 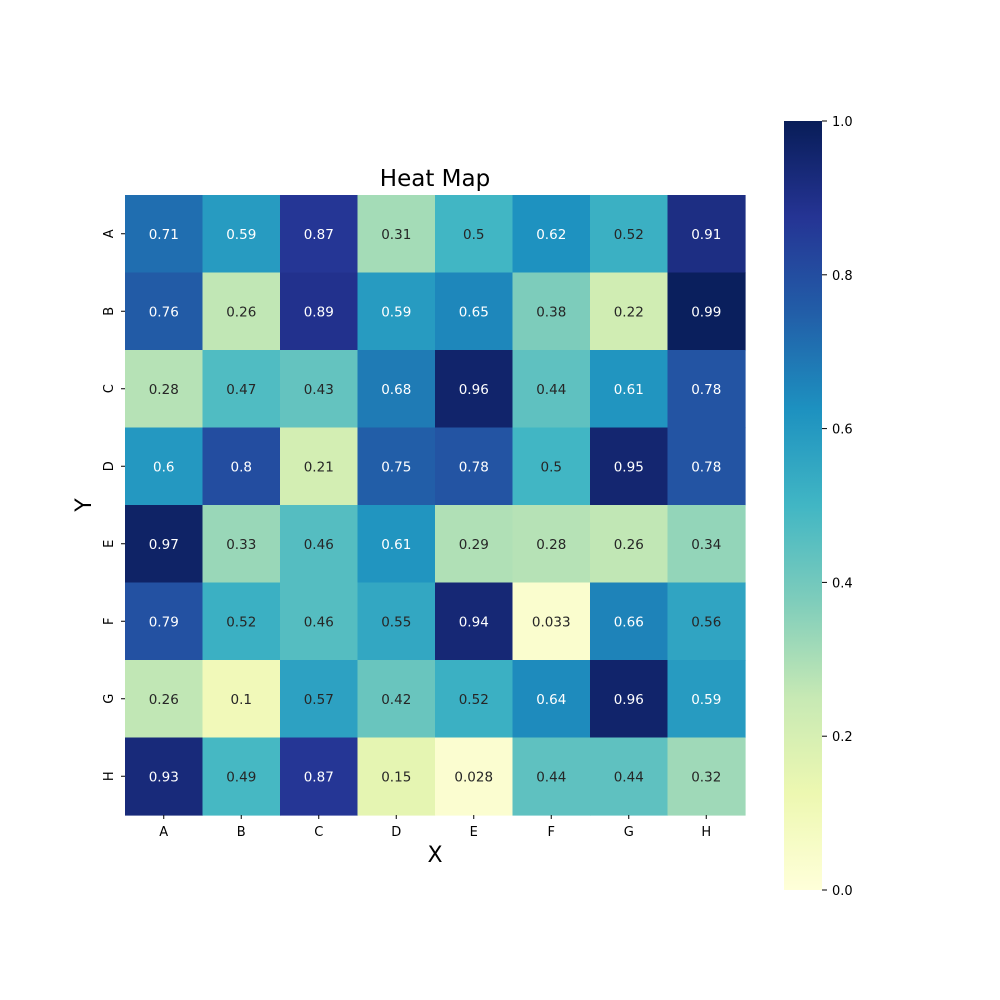 I want to click on cell-value-label: 0.44, so click(x=551, y=777).